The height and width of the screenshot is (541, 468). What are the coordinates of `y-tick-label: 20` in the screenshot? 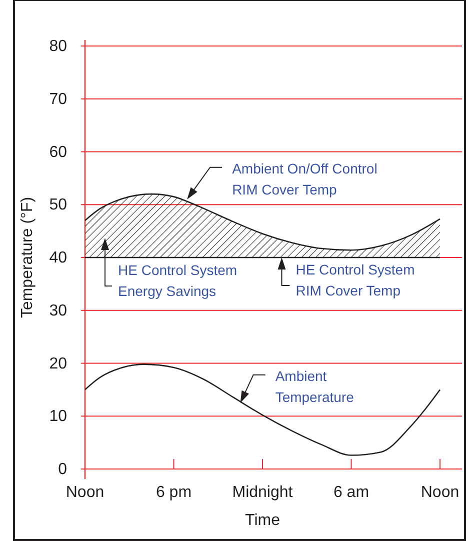 It's located at (58, 363).